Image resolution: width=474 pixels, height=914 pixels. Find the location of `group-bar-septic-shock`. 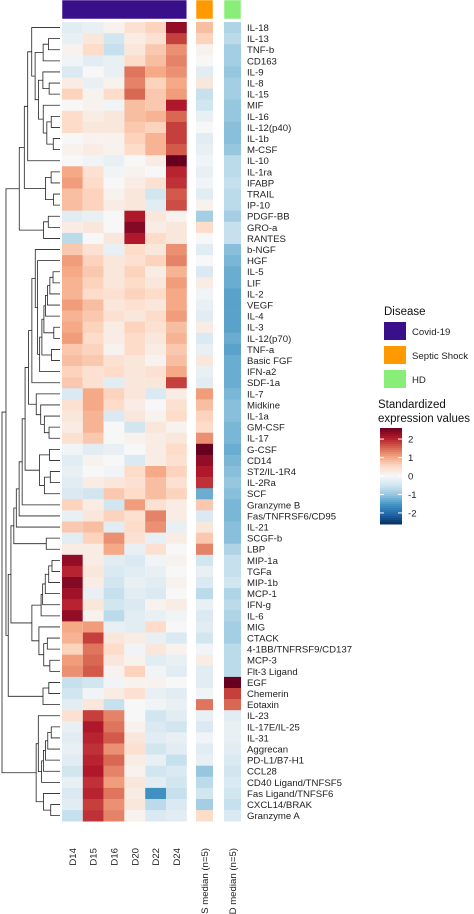

group-bar-septic-shock is located at coordinates (204, 10).